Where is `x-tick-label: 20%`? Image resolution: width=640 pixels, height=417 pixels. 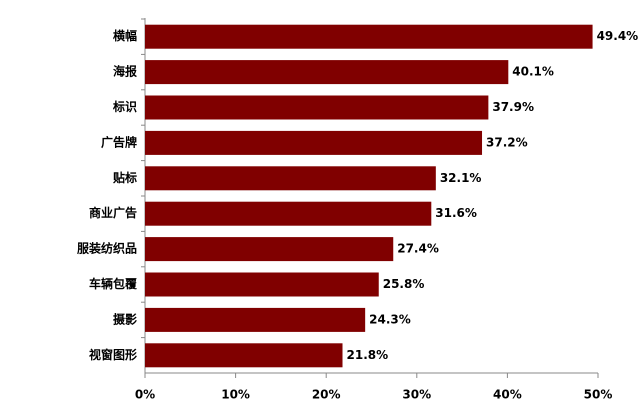
x-tick-label: 20% is located at coordinates (326, 395).